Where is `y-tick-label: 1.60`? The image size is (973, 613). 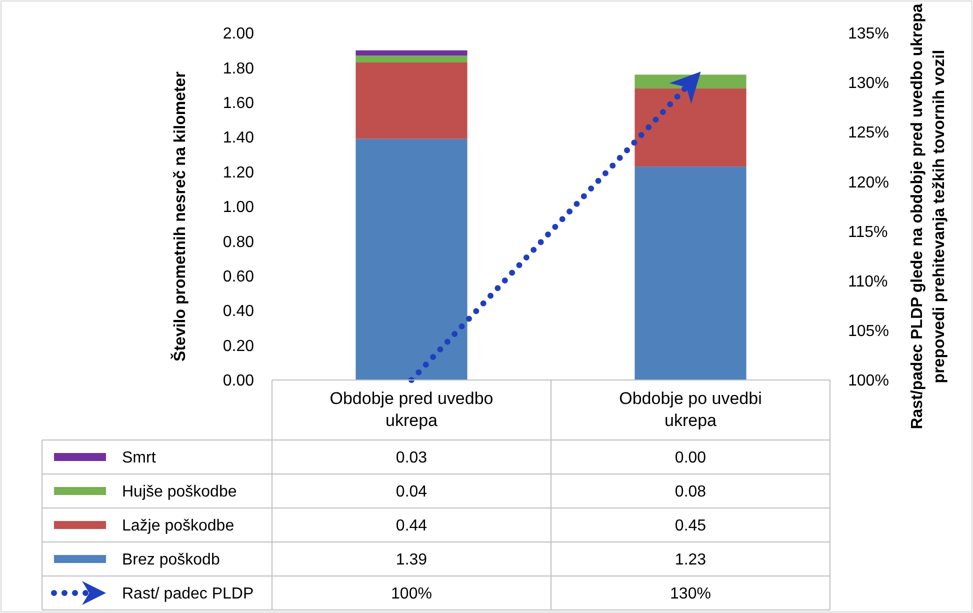 y-tick-label: 1.60 is located at coordinates (238, 103).